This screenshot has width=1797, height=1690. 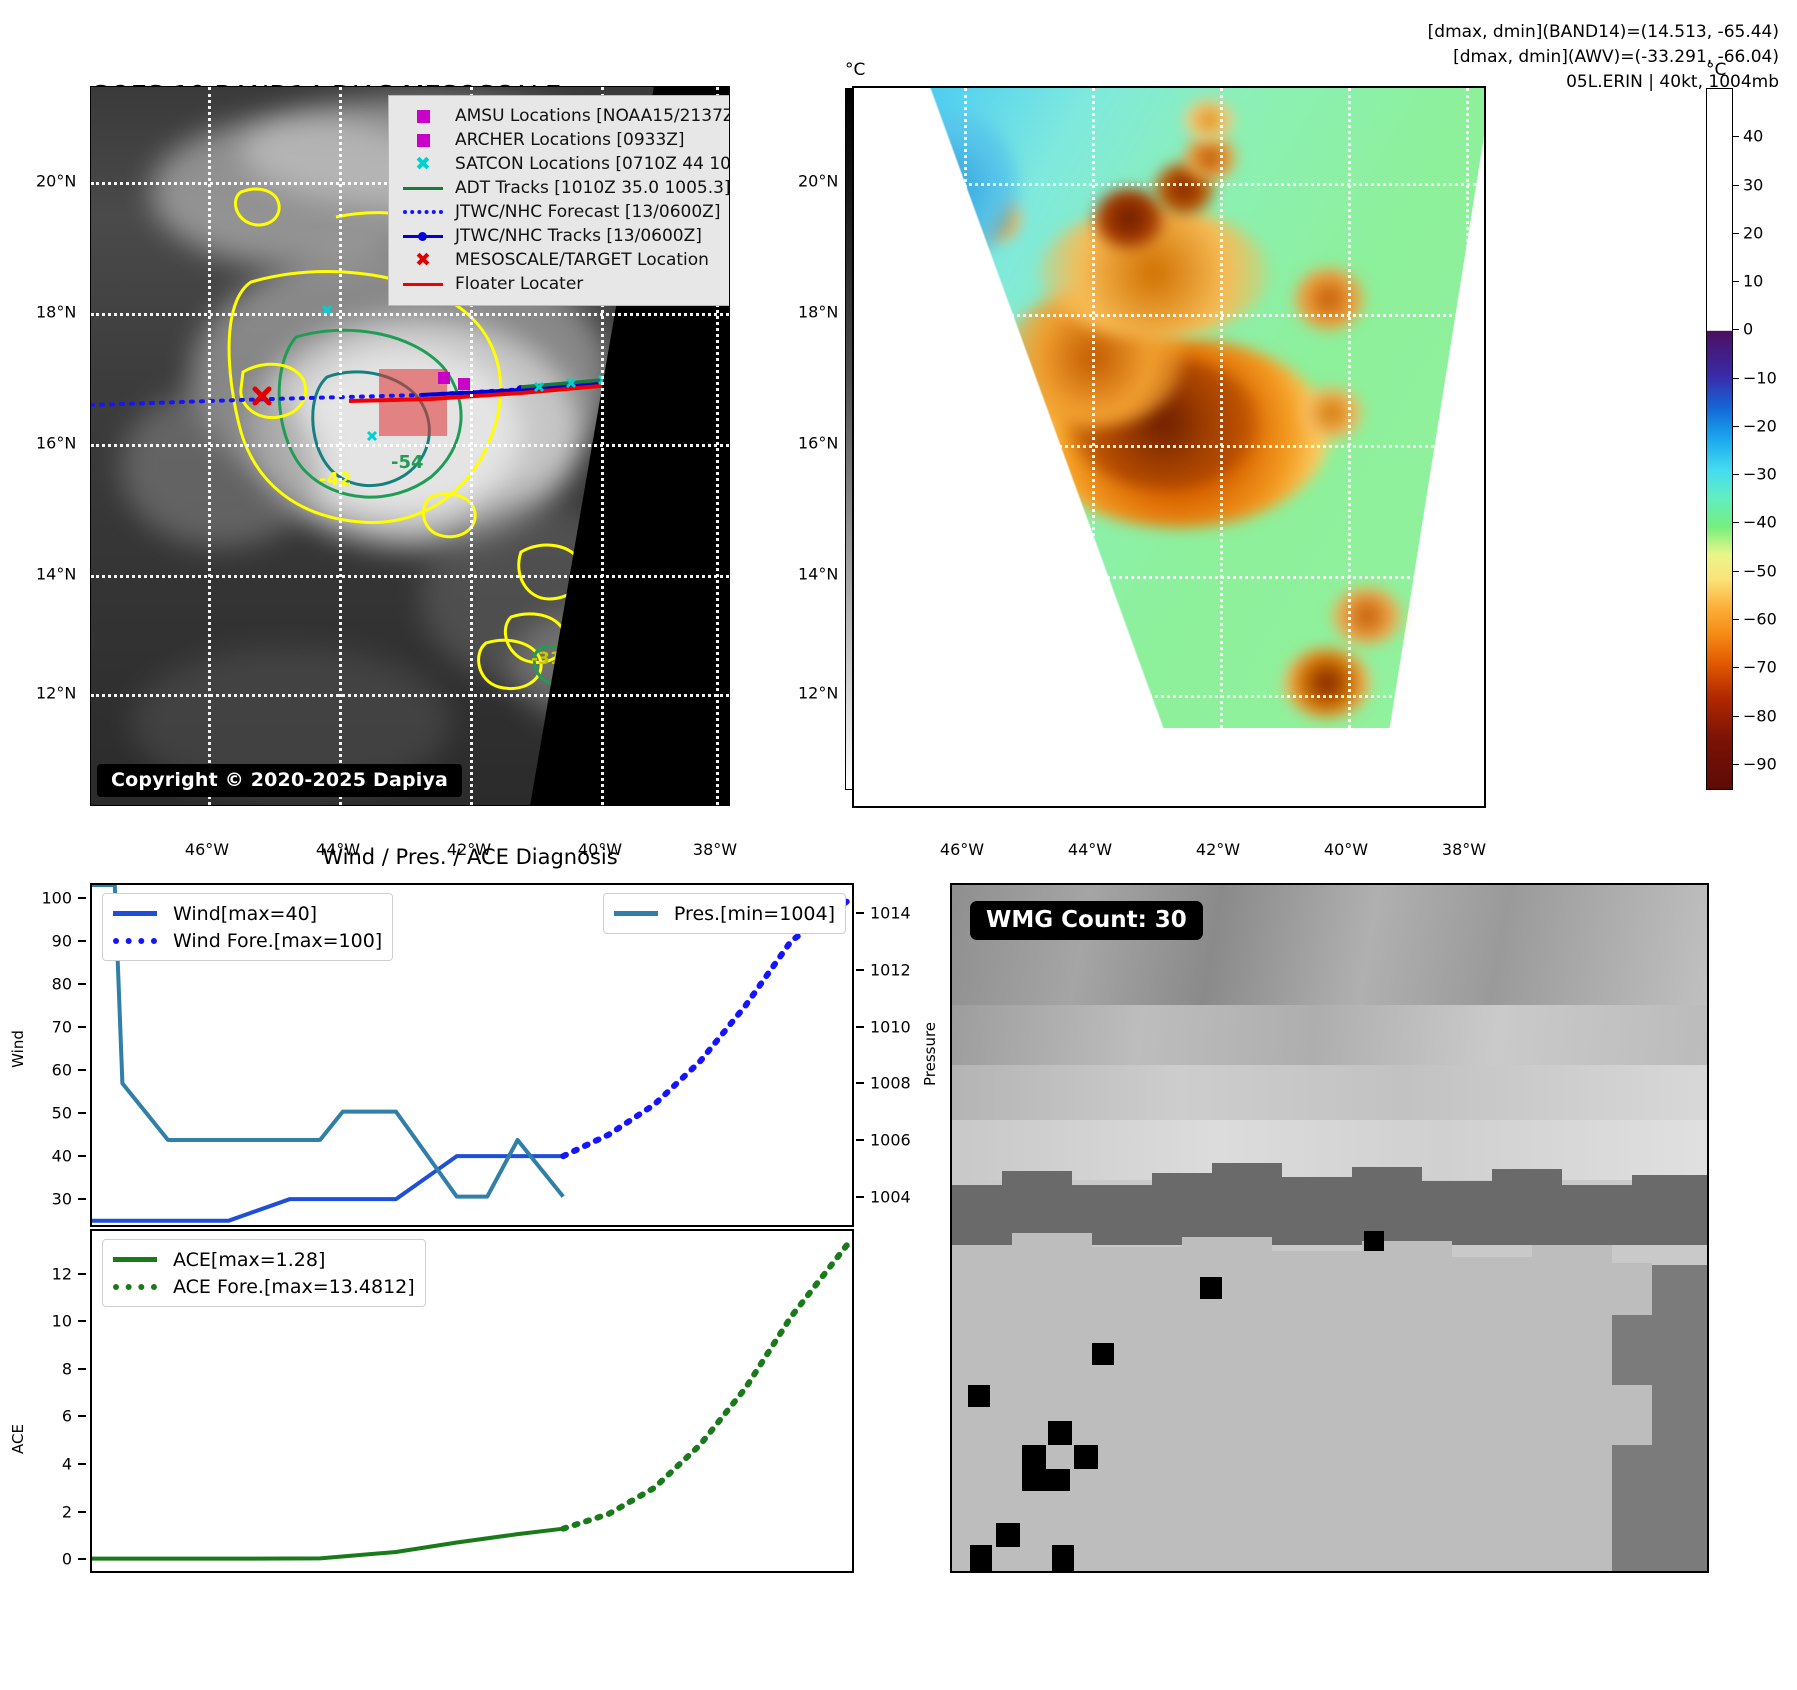 What do you see at coordinates (423, 259) in the screenshot?
I see `red-x-icon: ✖` at bounding box center [423, 259].